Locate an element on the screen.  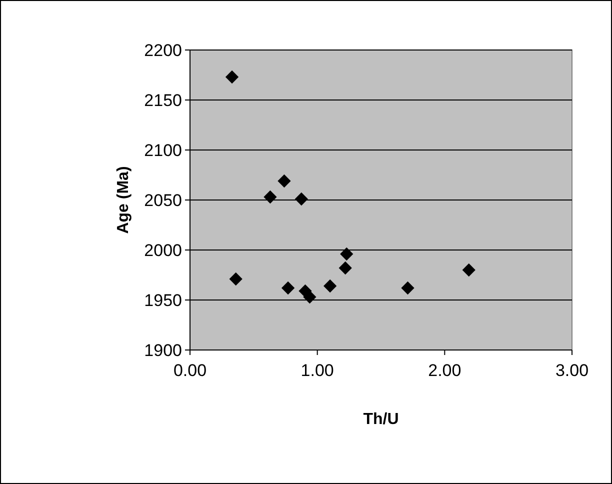
x-tick-label: 2.00 is located at coordinates (445, 370).